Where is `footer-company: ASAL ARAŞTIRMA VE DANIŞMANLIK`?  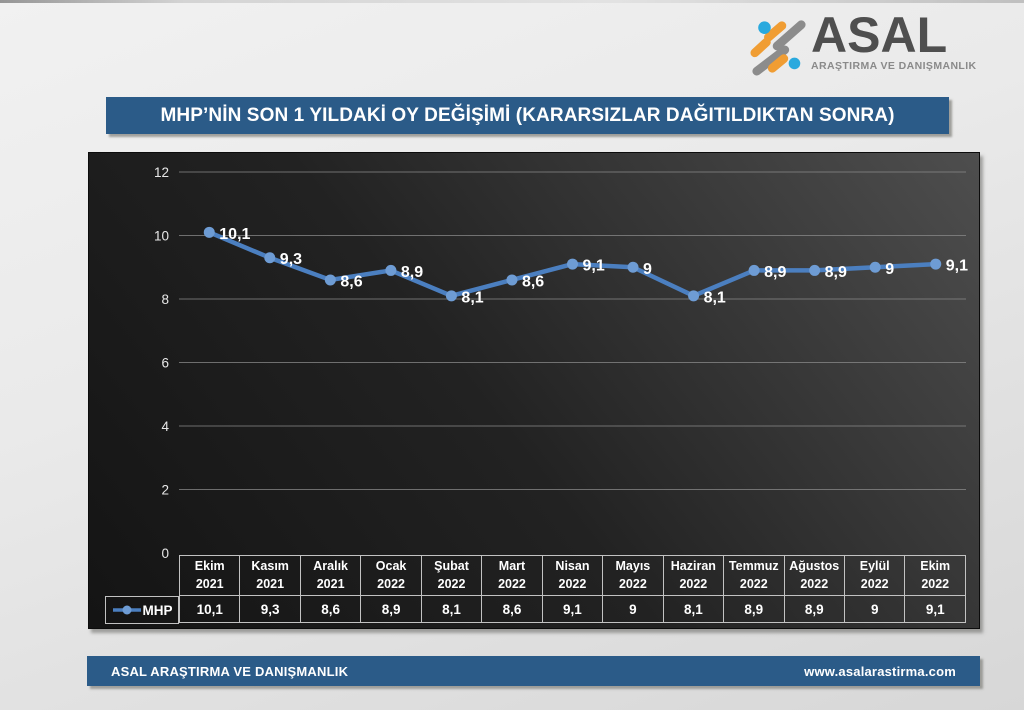 footer-company: ASAL ARAŞTIRMA VE DANIŞMANLIK is located at coordinates (230, 671).